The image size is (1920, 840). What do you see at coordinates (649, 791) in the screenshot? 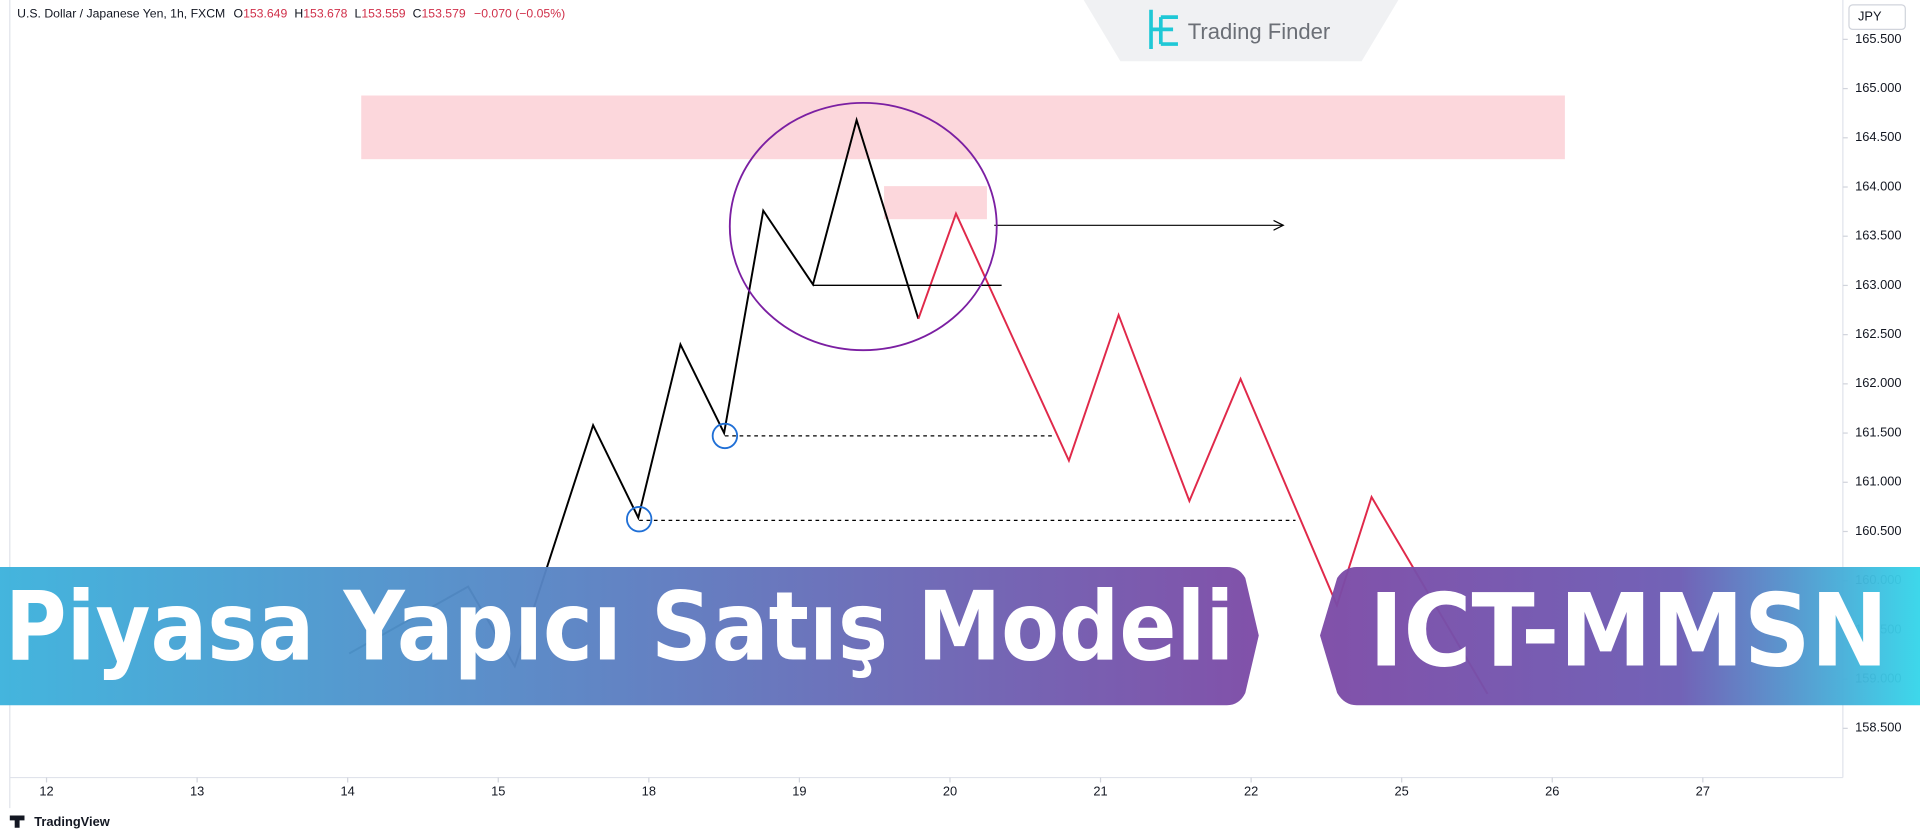
I see `x-tick-label: 18` at bounding box center [649, 791].